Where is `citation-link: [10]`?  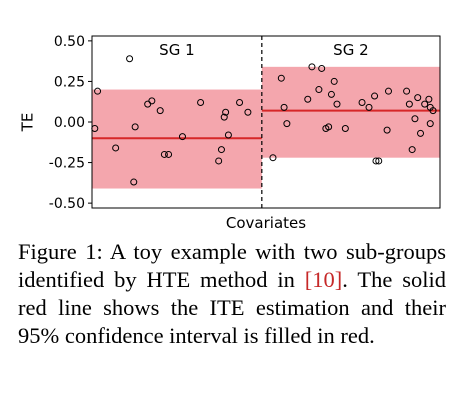
citation-link: [10] is located at coordinates (323, 279).